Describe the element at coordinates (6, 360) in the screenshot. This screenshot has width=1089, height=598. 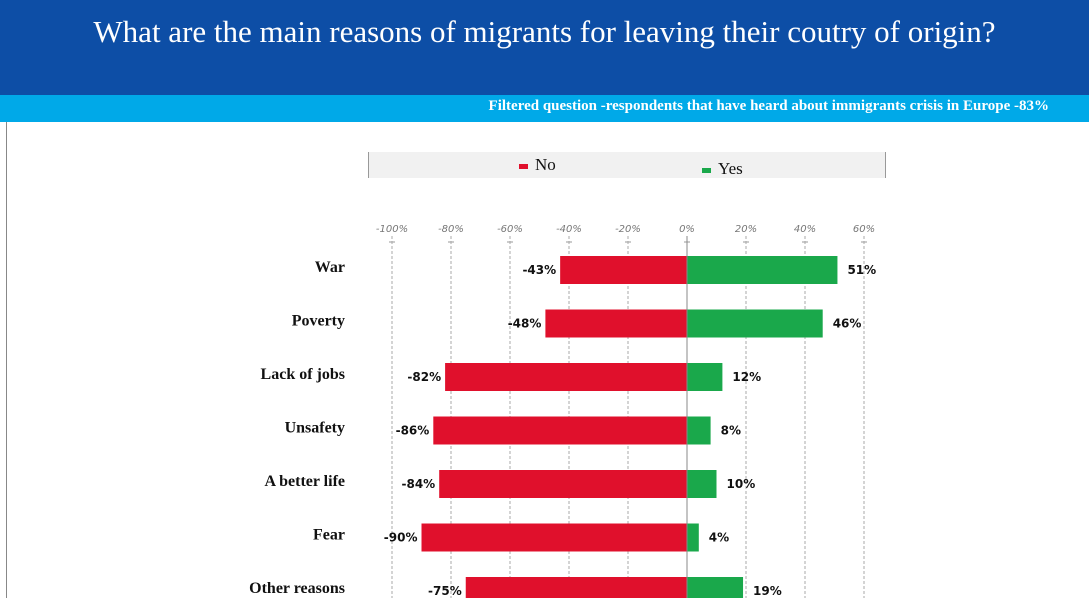
I see `left-border` at that location.